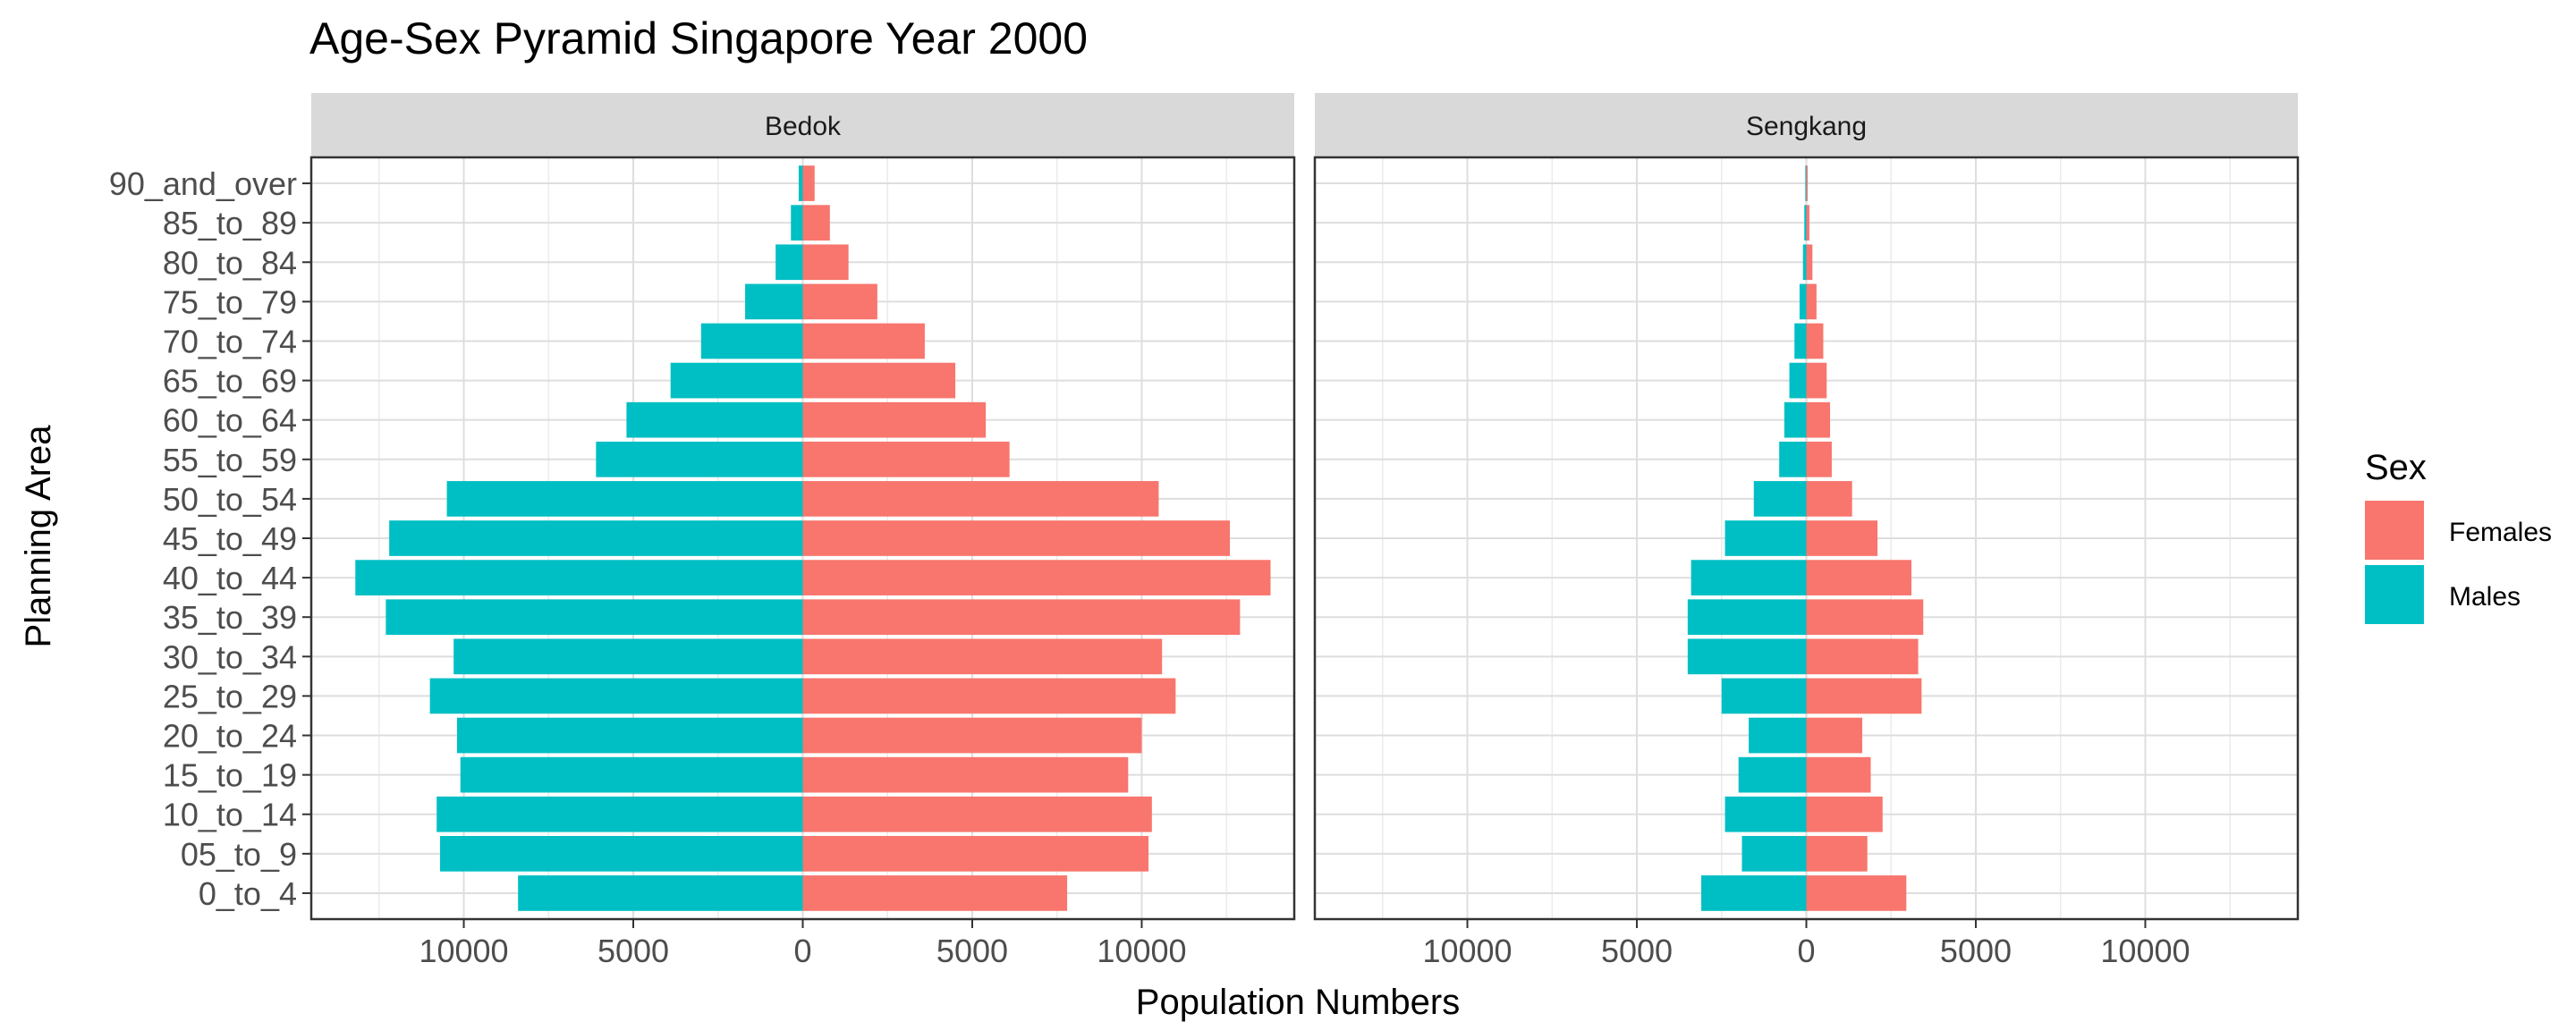 Image resolution: width=2576 pixels, height=1030 pixels. I want to click on facet-strip-label: Sengkang, so click(1806, 127).